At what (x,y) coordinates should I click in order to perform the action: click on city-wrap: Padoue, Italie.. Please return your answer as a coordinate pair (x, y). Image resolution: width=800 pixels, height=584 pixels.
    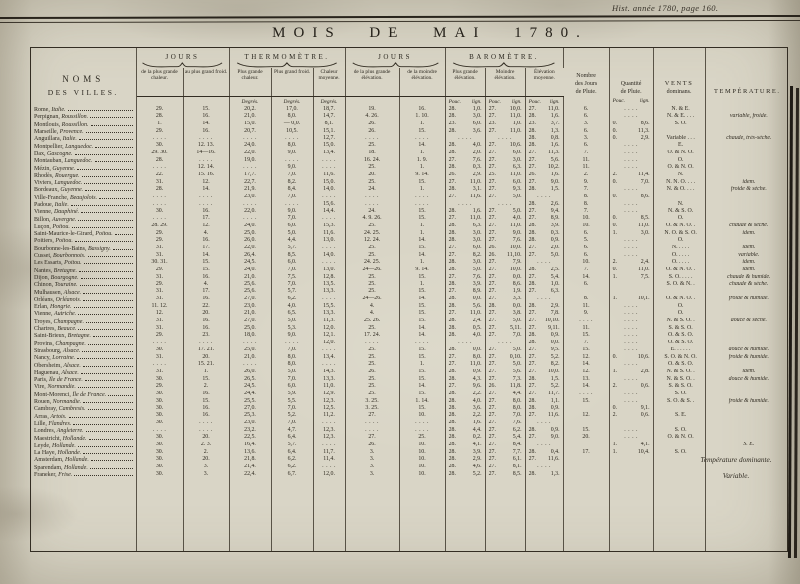
    Looking at the image, I should click on (83, 204).